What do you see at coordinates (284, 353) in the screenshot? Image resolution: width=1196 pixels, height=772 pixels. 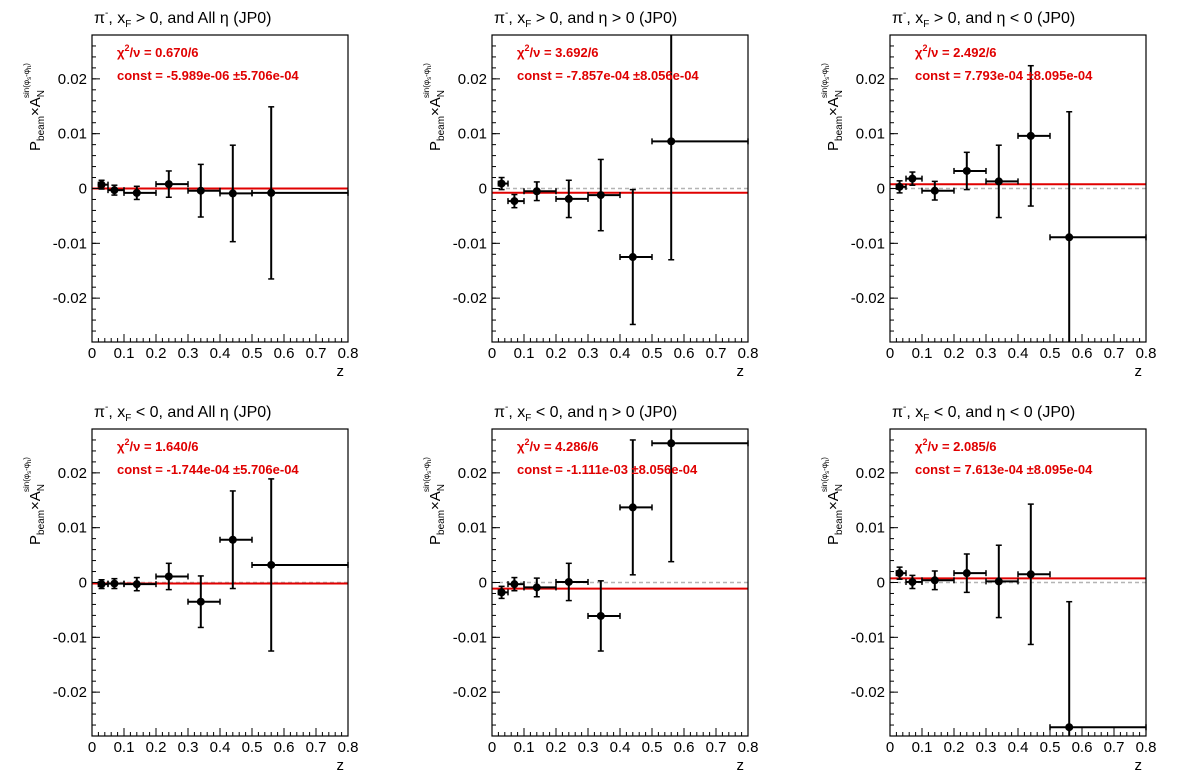 I see `chart-1-xtick-label: 0.6` at bounding box center [284, 353].